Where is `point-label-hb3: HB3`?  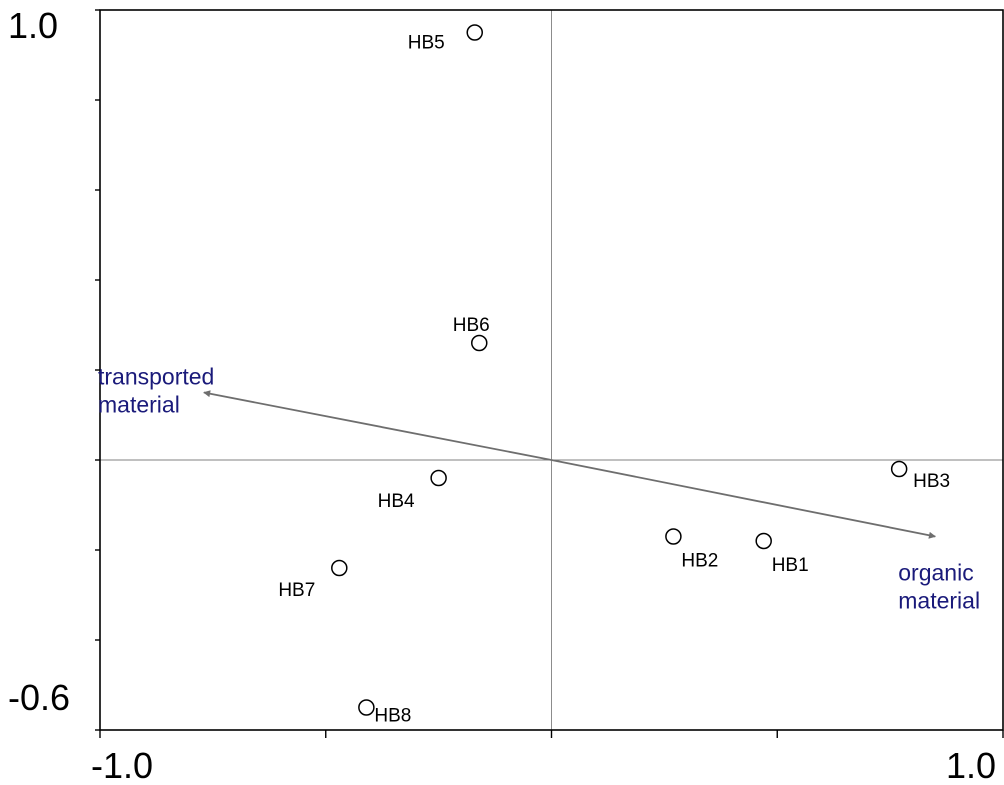
point-label-hb3: HB3 is located at coordinates (931, 481).